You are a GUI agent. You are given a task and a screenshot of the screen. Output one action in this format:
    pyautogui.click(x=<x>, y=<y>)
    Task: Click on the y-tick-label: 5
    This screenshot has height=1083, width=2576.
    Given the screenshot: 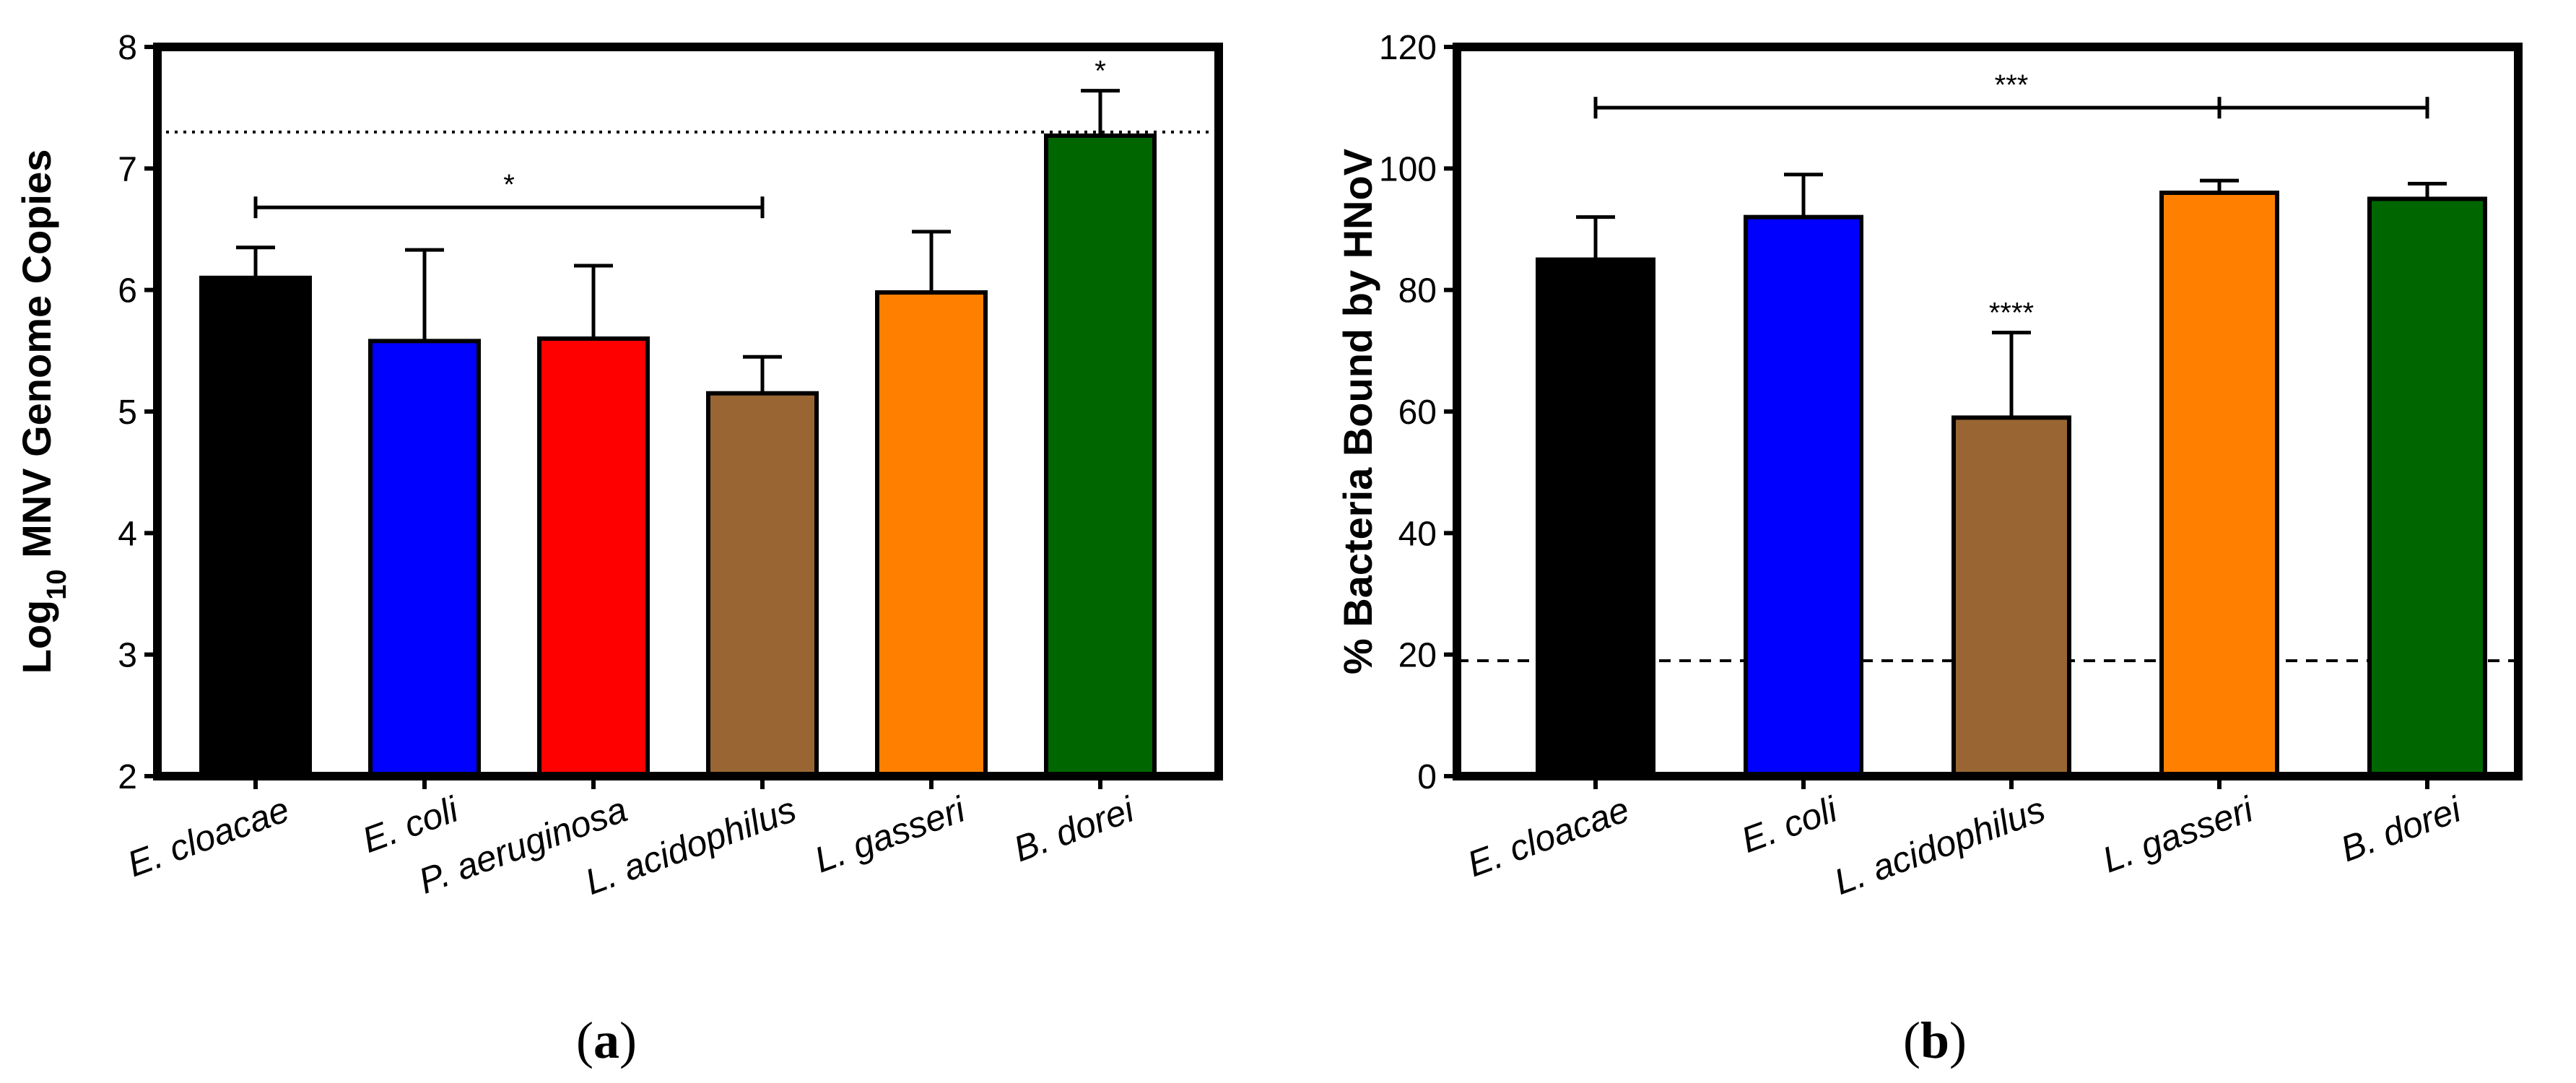 What is the action you would take?
    pyautogui.click(x=127, y=413)
    